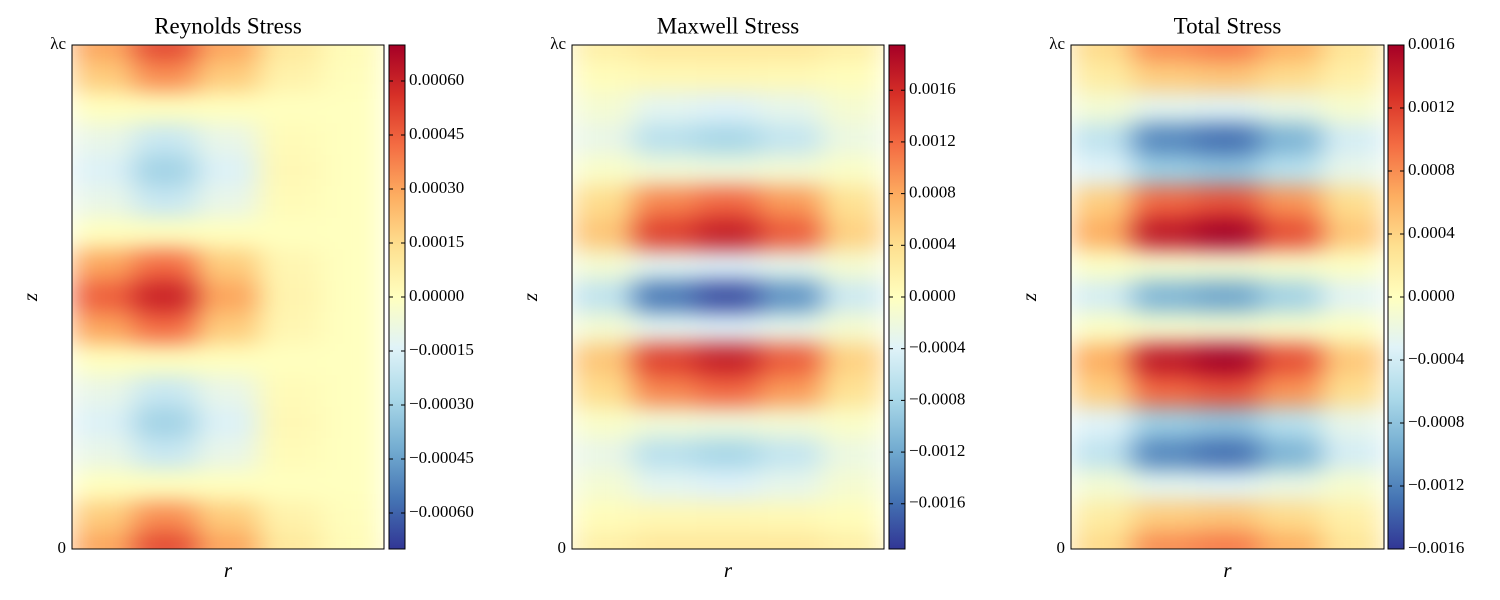  What do you see at coordinates (1431, 169) in the screenshot?
I see `colorbar-tick-label: 0.0008` at bounding box center [1431, 169].